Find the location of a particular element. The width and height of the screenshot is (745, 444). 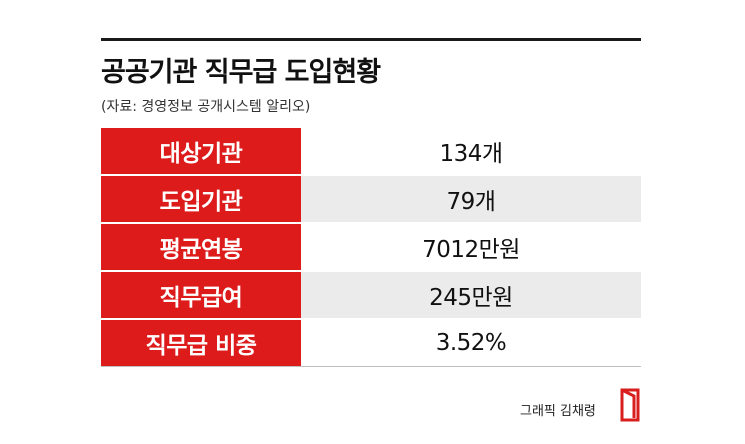

table-row: 직무급여 245만원 is located at coordinates (371, 295).